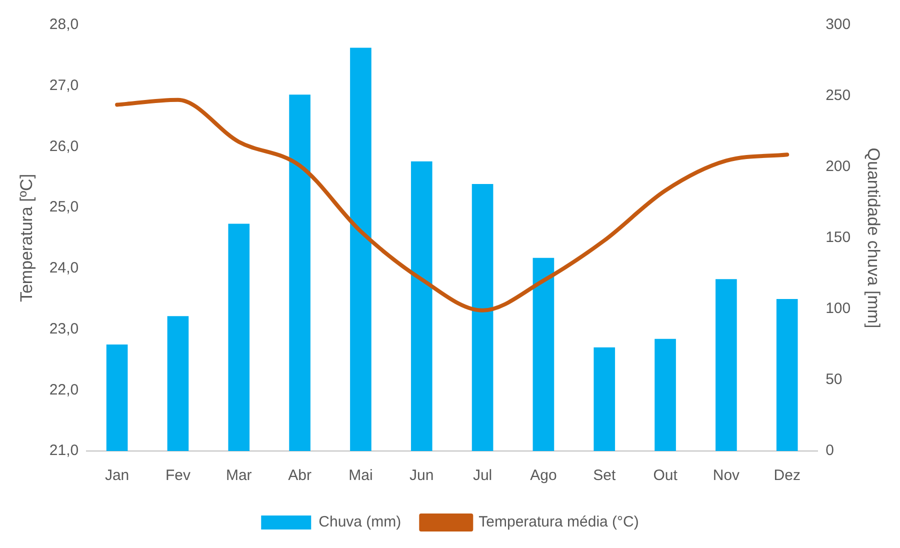 The height and width of the screenshot is (548, 900). I want to click on y2-tick-label: 50, so click(834, 379).